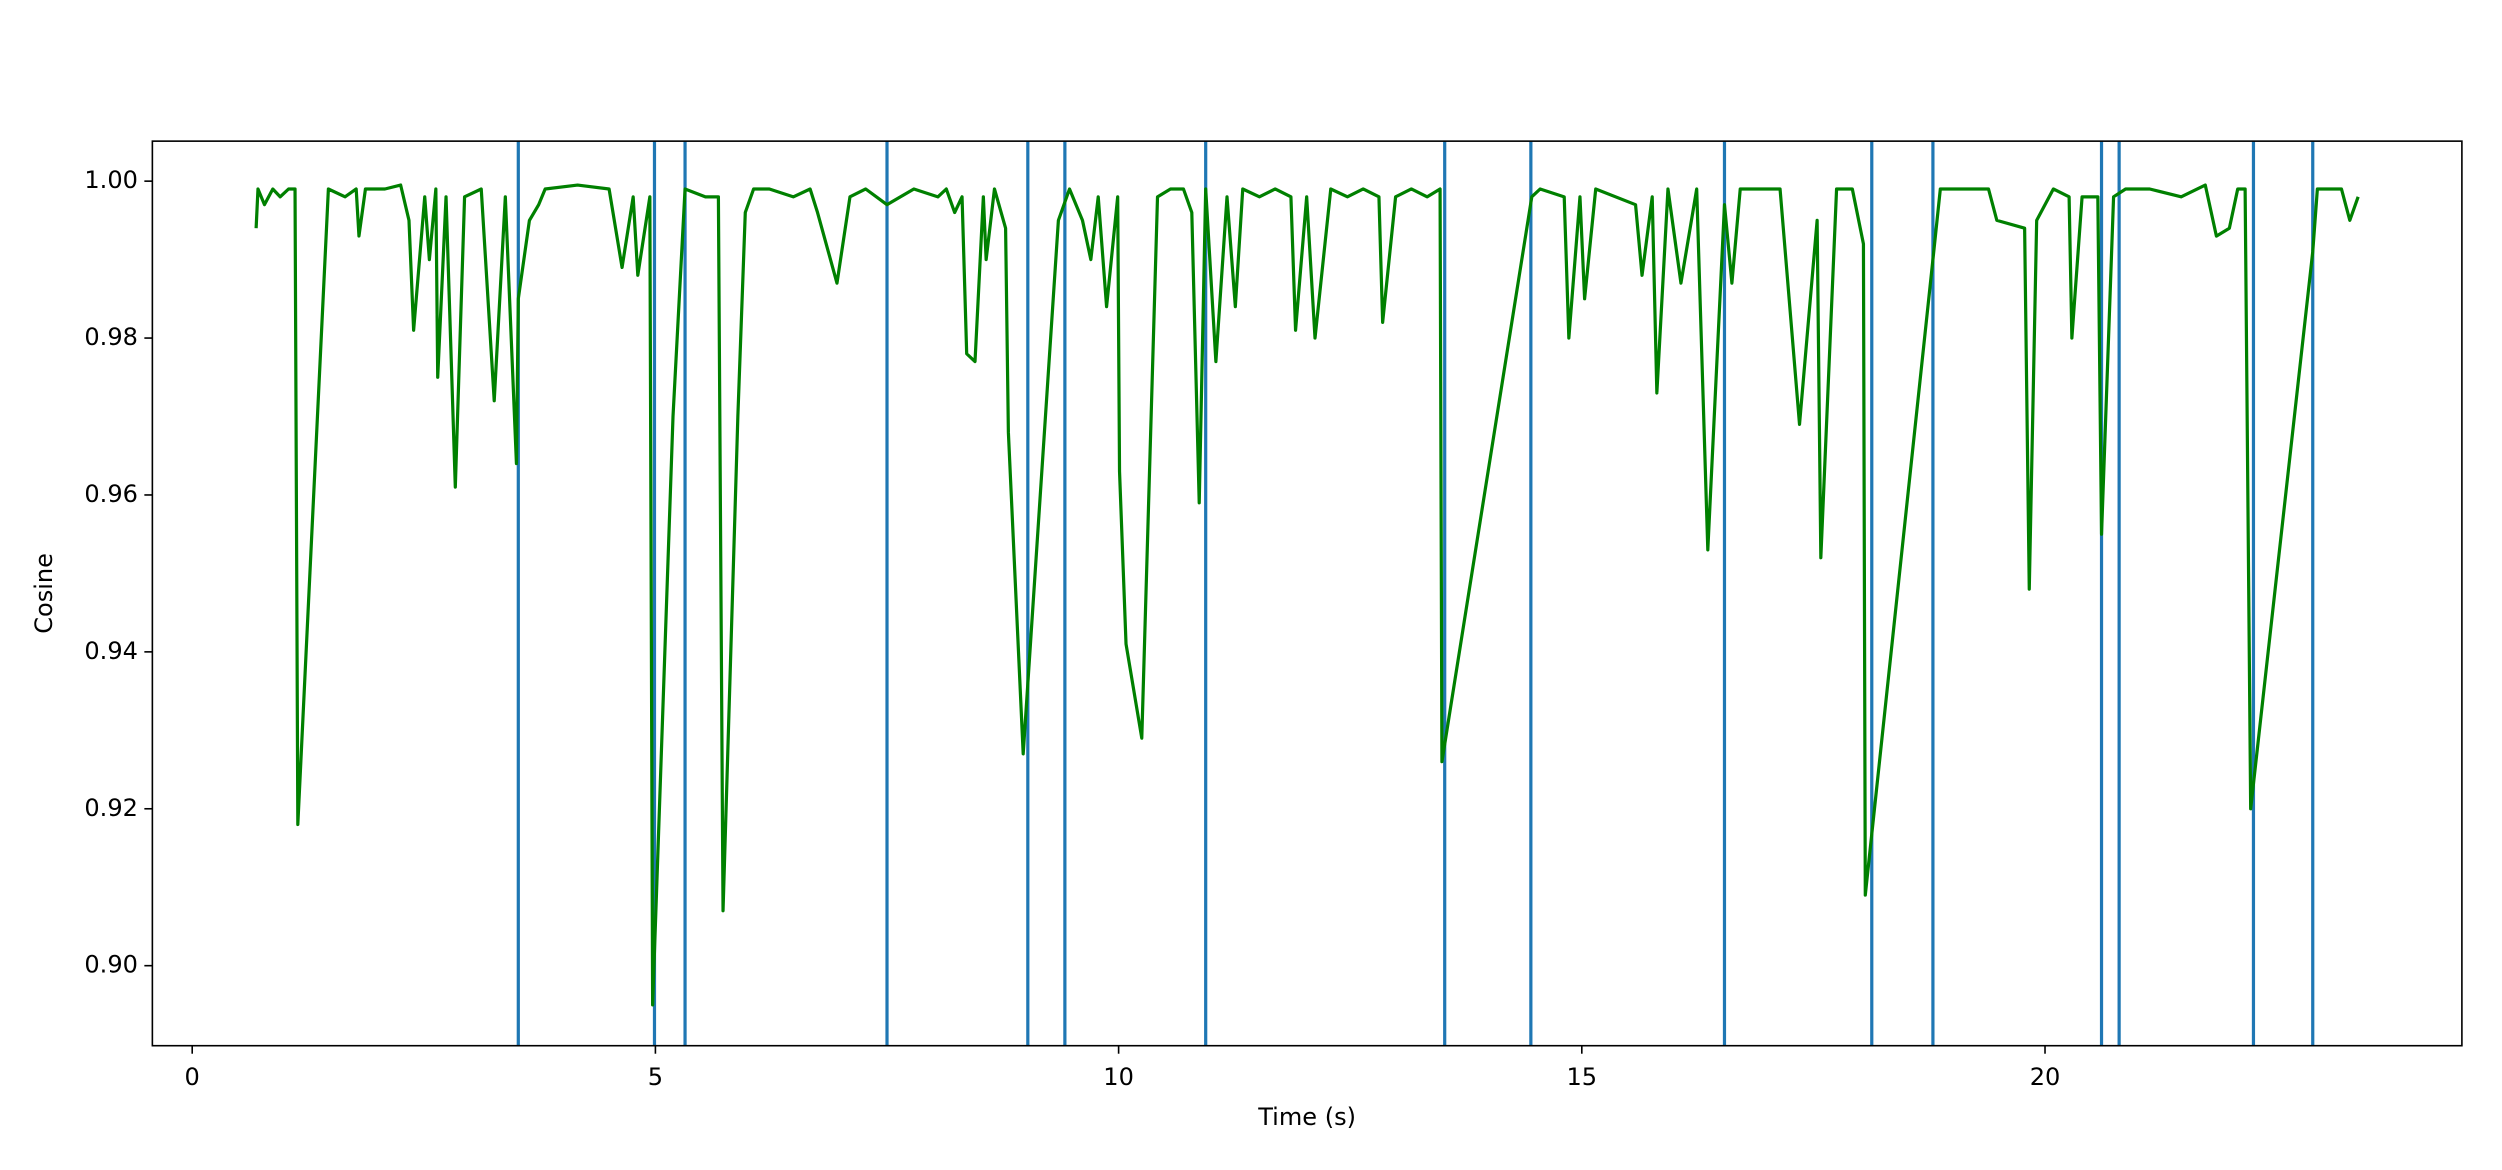 This screenshot has width=2502, height=1170. What do you see at coordinates (111, 651) in the screenshot?
I see `y-tick-label: 0.94` at bounding box center [111, 651].